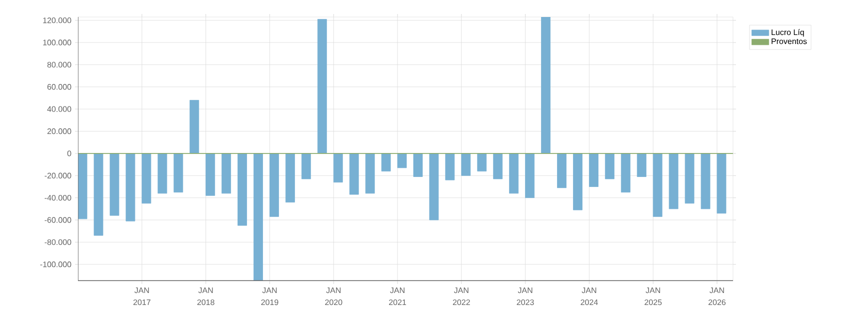 This screenshot has height=313, width=851. I want to click on y-tick-label: 80.000, so click(59, 65).